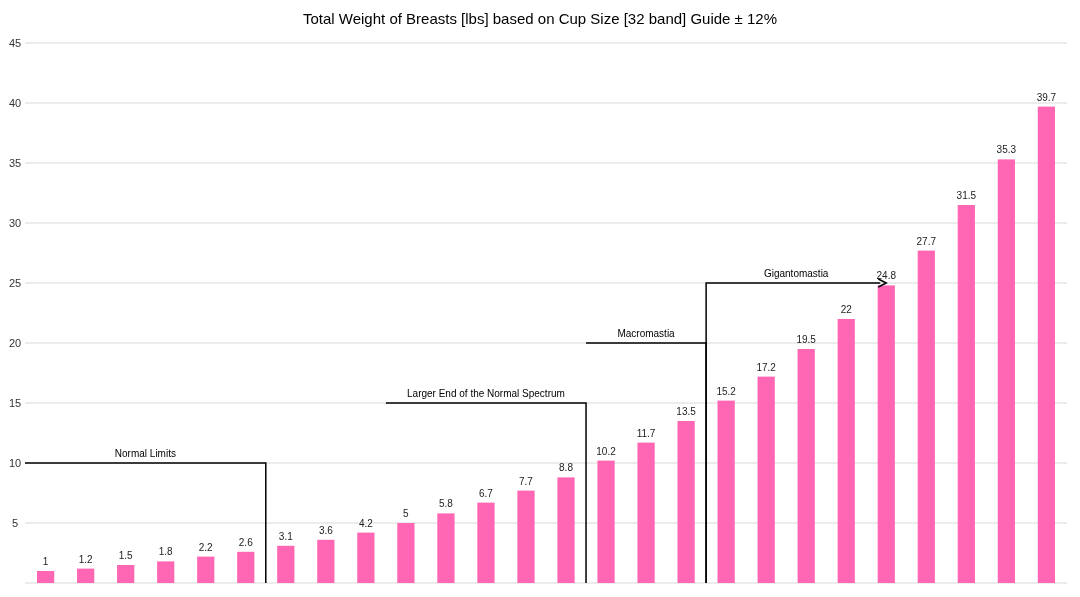 This screenshot has width=1080, height=597. Describe the element at coordinates (766, 367) in the screenshot. I see `data-label: 17.2` at that location.